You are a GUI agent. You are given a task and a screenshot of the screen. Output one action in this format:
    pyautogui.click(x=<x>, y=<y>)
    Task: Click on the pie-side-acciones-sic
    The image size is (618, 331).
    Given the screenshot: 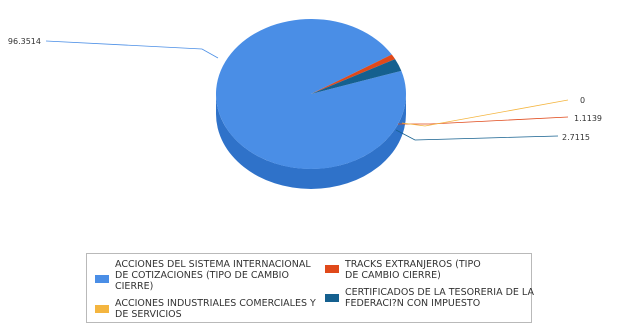 What is the action you would take?
    pyautogui.click(x=311, y=141)
    